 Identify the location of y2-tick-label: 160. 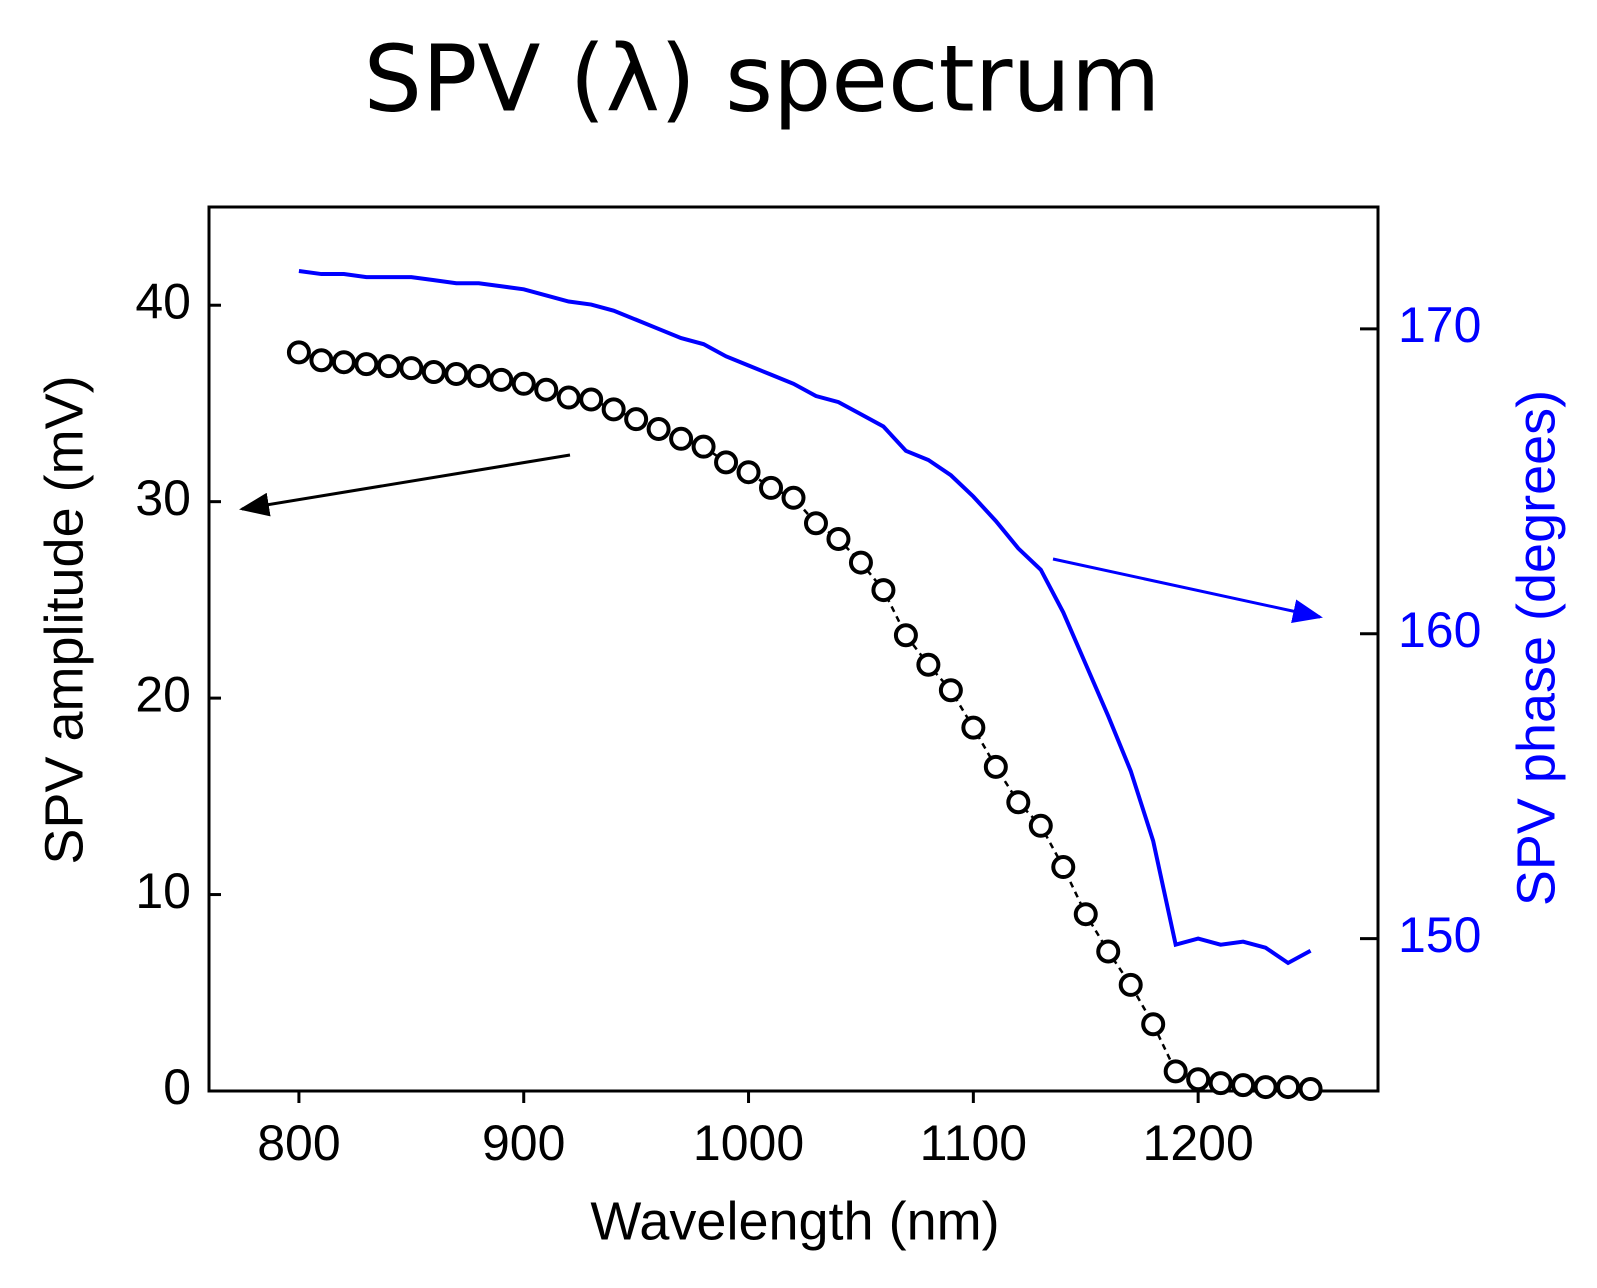
(1439, 630).